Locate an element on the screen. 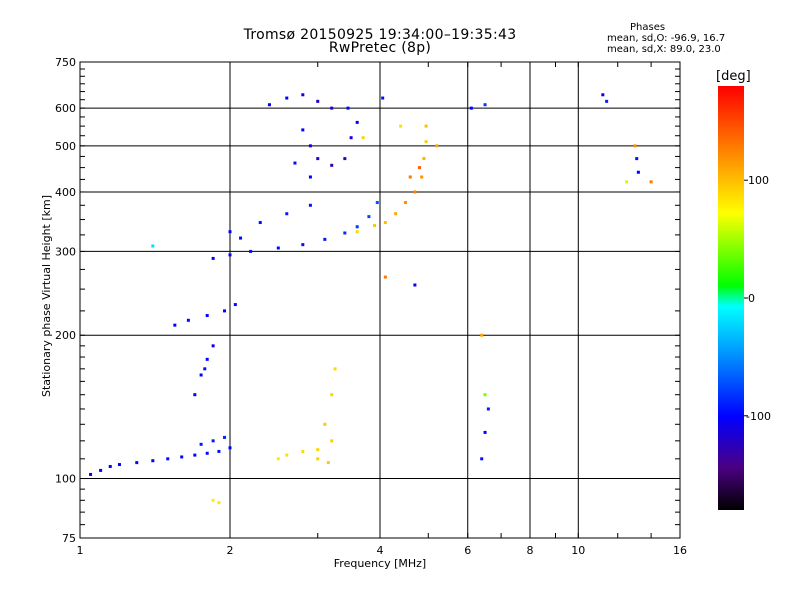 This screenshot has height=600, width=800. stats-heading: Phases is located at coordinates (648, 27).